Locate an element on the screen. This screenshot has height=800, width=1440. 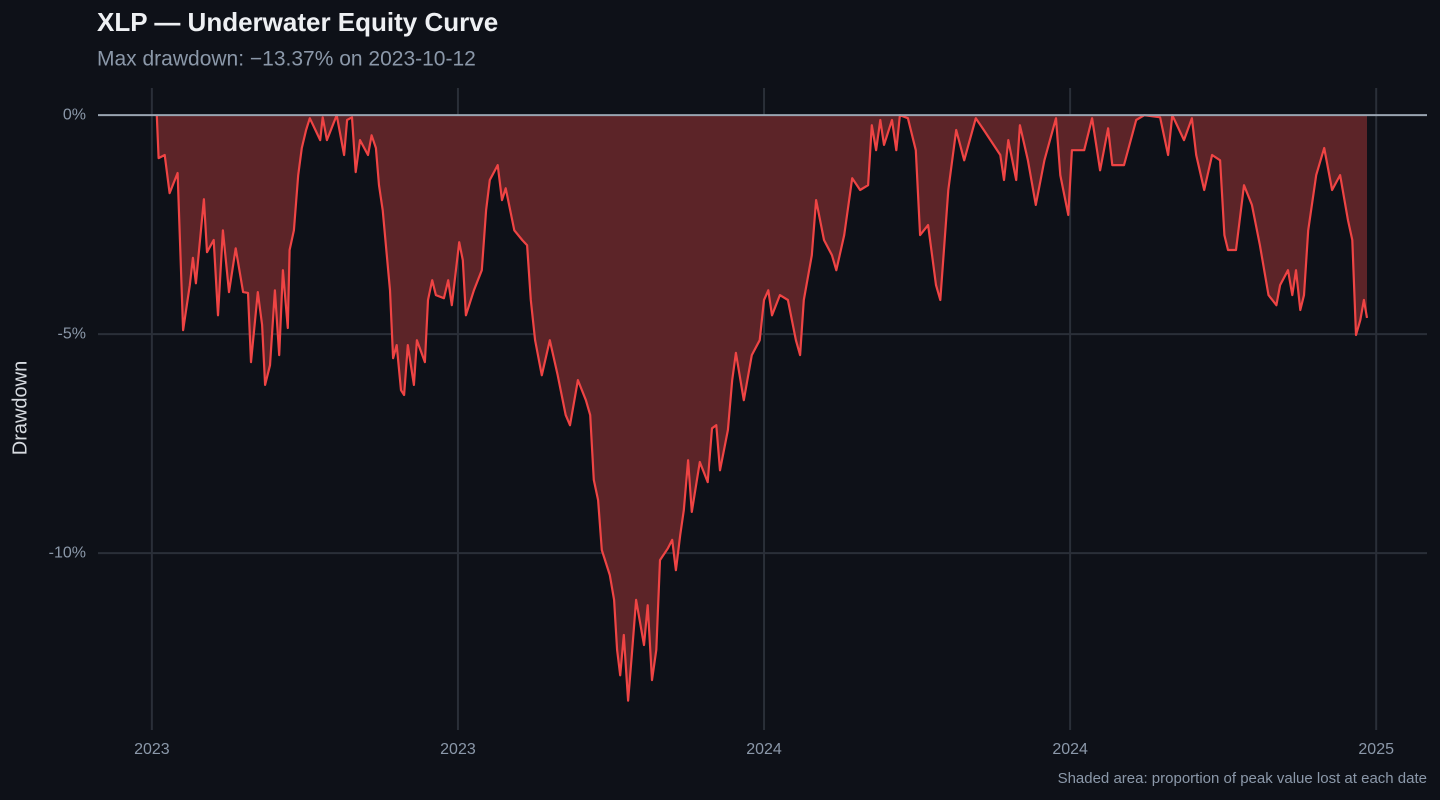
y-tick-label: 0% is located at coordinates (74, 114).